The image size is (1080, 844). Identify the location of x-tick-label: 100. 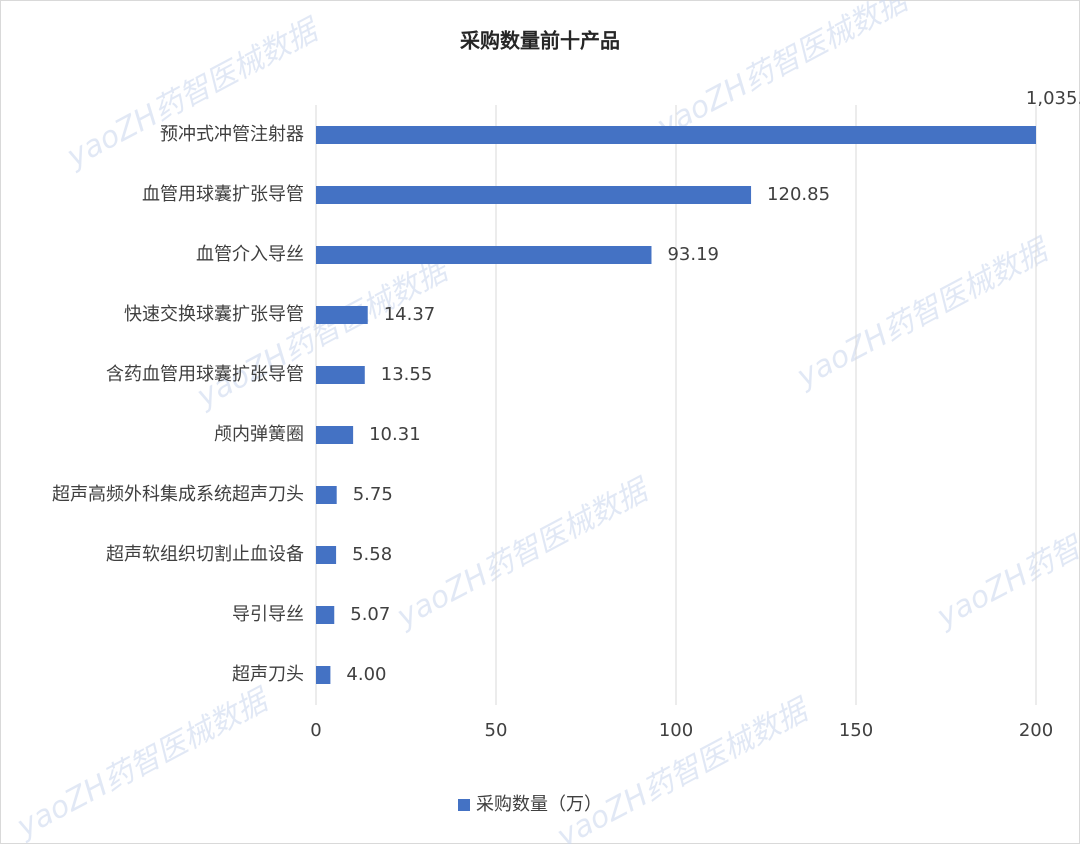
(676, 730).